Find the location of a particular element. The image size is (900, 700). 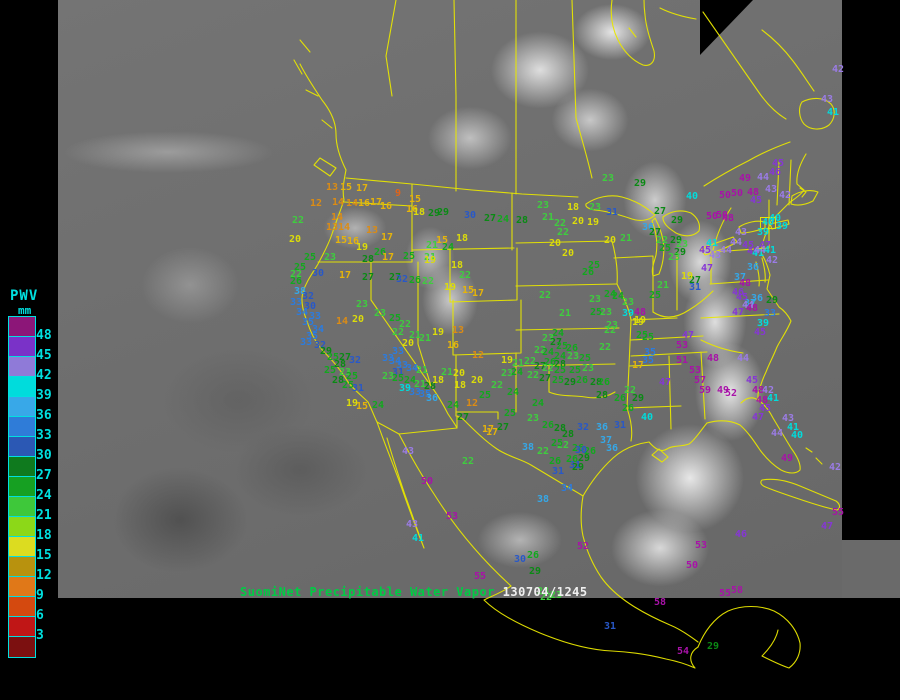

station-value: 29 is located at coordinates (443, 212).